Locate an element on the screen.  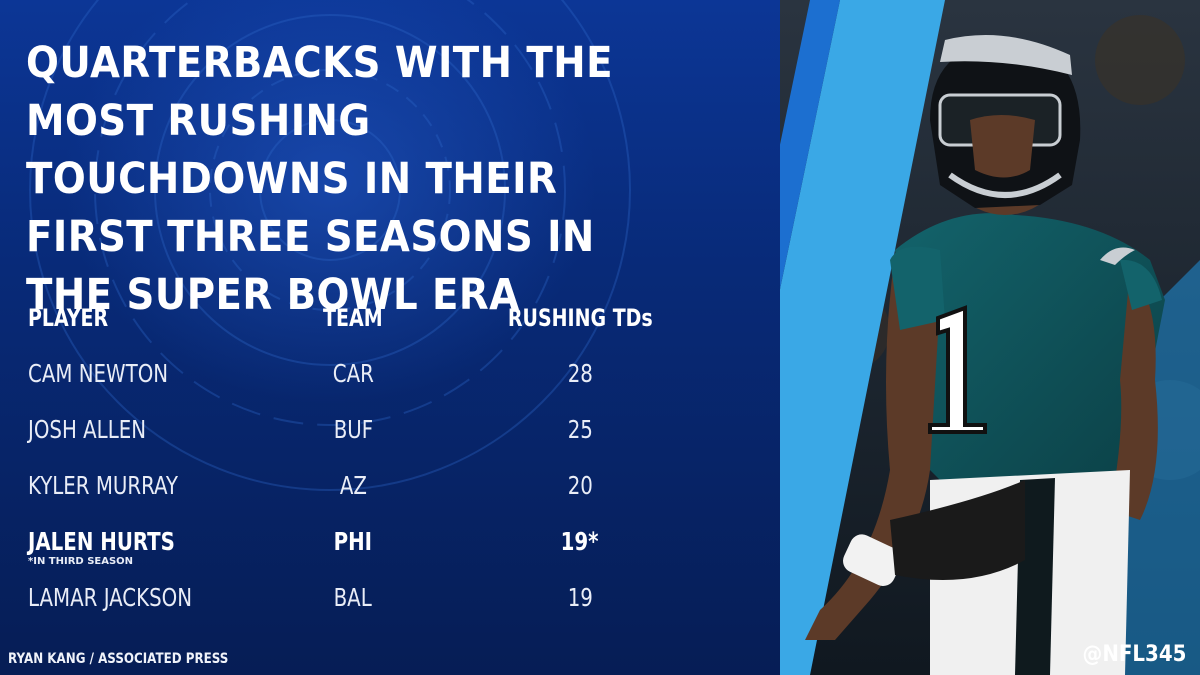
table-row: KYLER MURRAY AZ 20 is located at coordinates (378, 496).